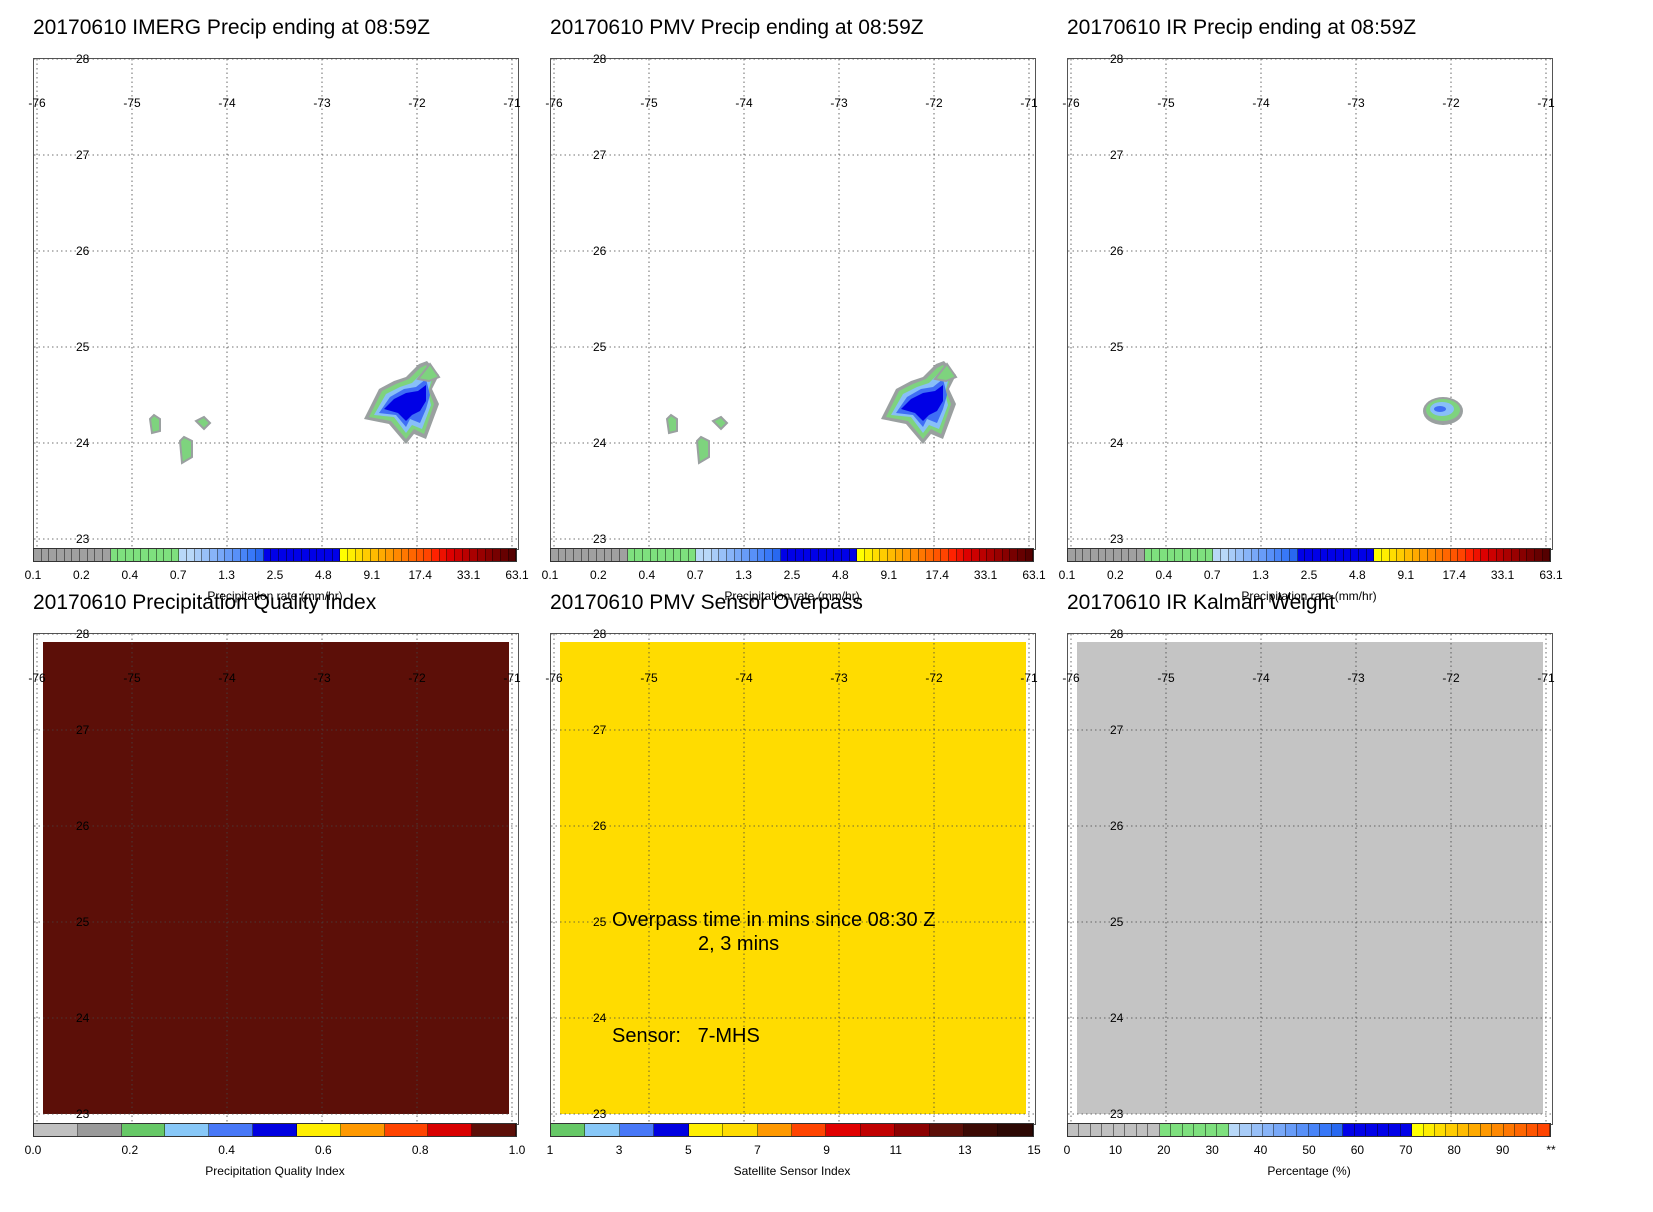 This screenshot has height=1212, width=1653. I want to click on colorbar-title: Satellite Sensor Index, so click(792, 1171).